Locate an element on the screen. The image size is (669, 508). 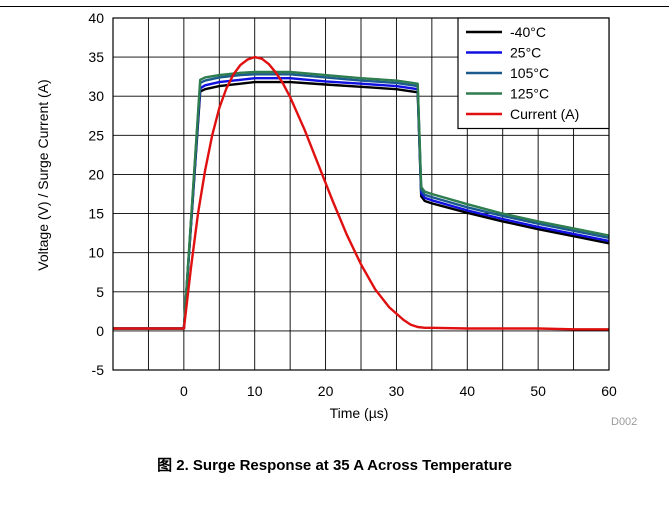
y-tick-labels: -5 0 5 10 15 20 25 30 35 40 is located at coordinates (96, 194).